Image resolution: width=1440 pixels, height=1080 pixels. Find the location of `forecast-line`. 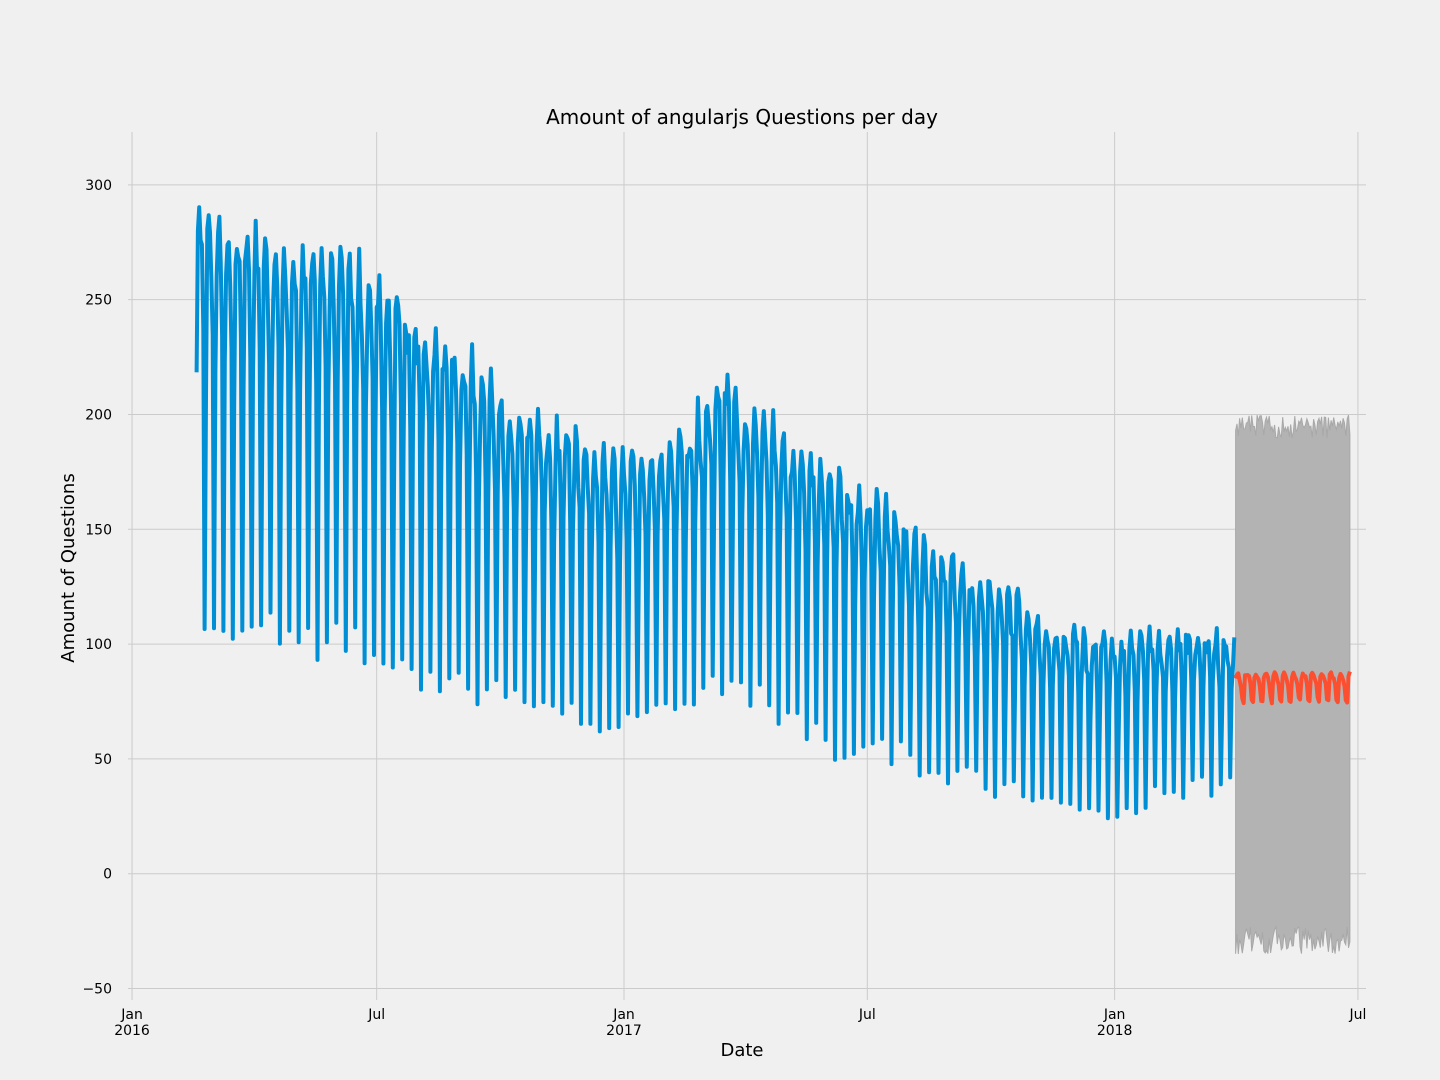

forecast-line is located at coordinates (1292, 688).